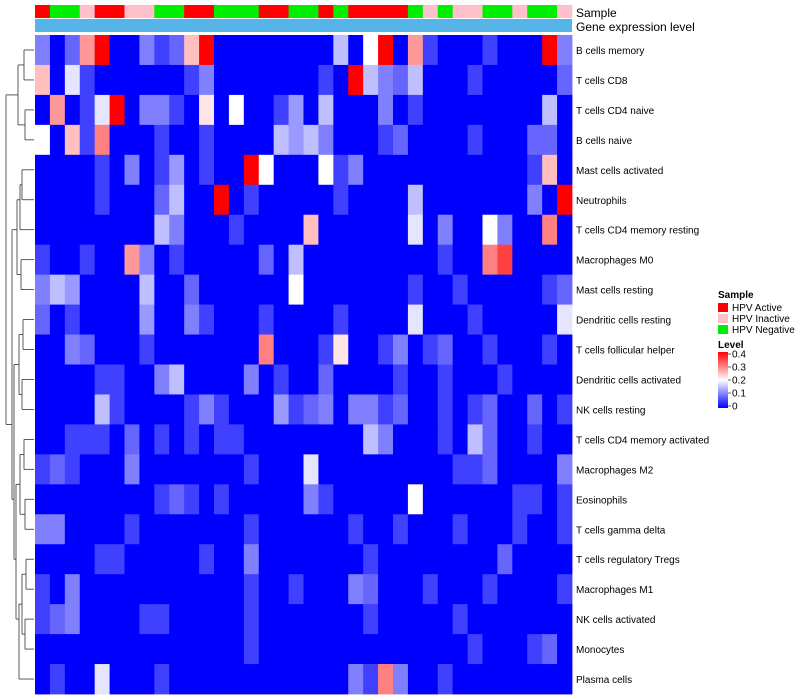 The height and width of the screenshot is (700, 800). Describe the element at coordinates (761, 319) in the screenshot. I see `legend-sample-label: HPV Inactive` at that location.